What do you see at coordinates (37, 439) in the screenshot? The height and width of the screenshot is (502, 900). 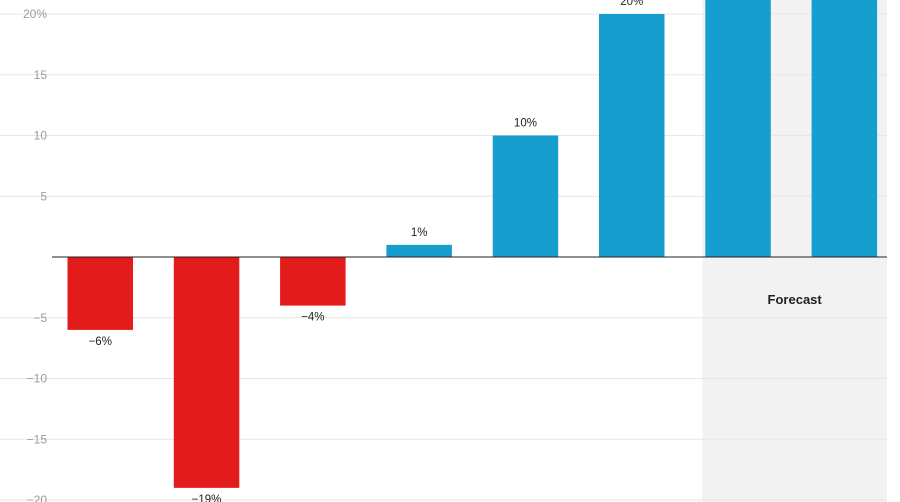 I see `y-tick-label: −15` at bounding box center [37, 439].